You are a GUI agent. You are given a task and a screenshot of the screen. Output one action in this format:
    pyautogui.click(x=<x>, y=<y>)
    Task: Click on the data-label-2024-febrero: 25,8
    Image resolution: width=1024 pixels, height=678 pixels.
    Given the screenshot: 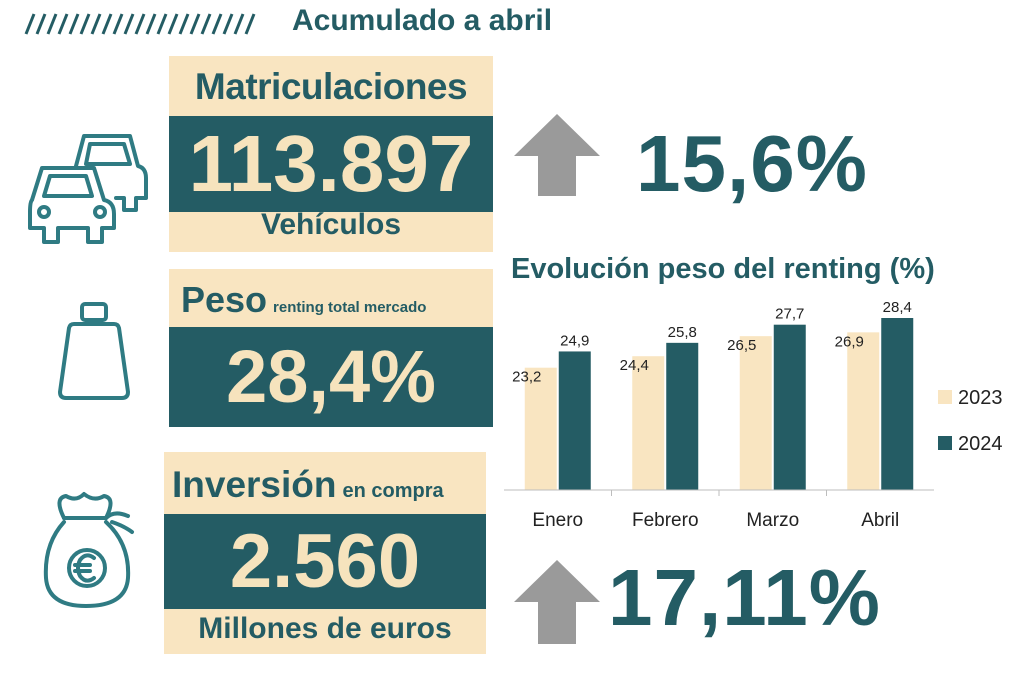 What is the action you would take?
    pyautogui.click(x=682, y=332)
    